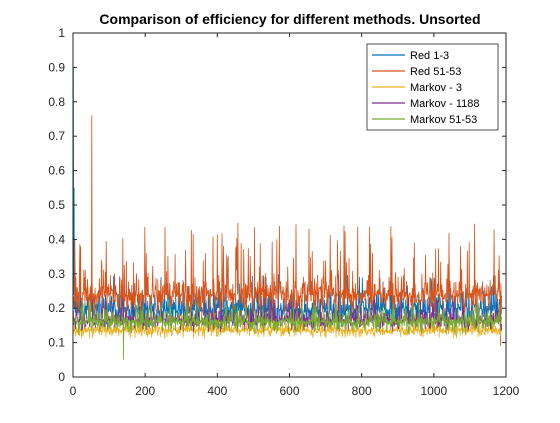  I want to click on y-tick-label: 0.9, so click(56, 67).